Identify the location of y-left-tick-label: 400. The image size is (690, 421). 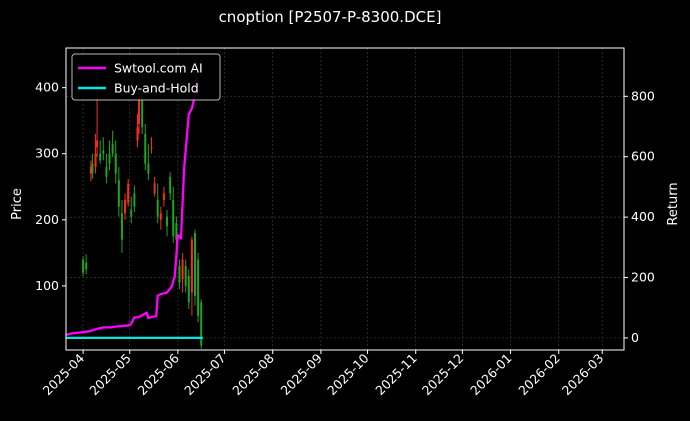
(47, 87).